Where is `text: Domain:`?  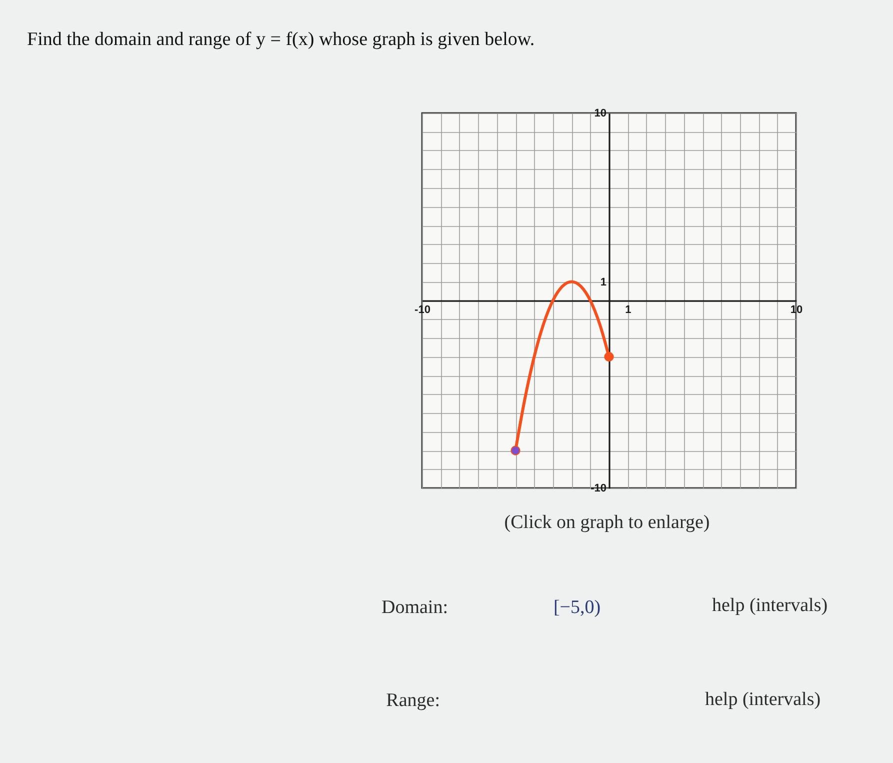
text: Domain: is located at coordinates (415, 607).